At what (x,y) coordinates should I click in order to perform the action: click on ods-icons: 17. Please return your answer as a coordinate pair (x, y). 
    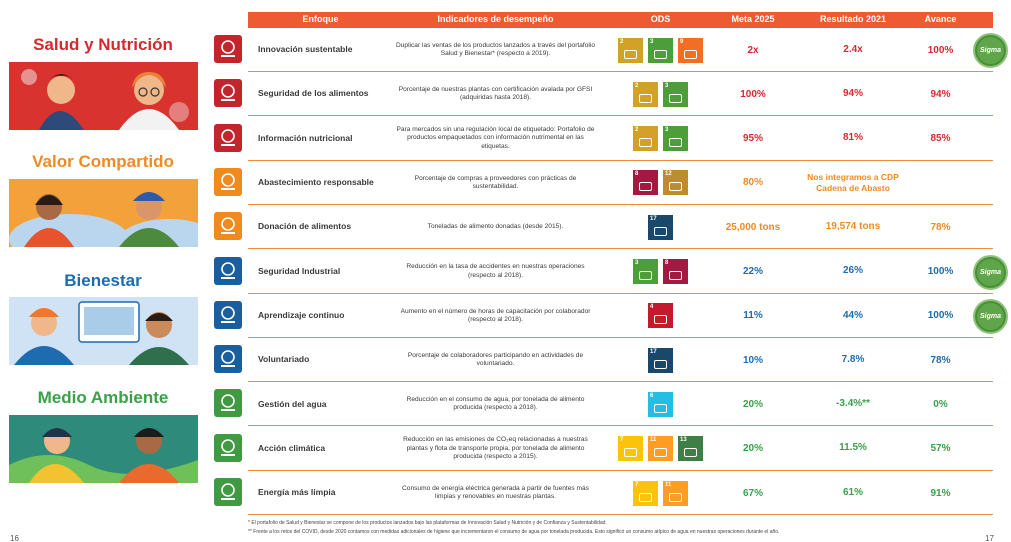
    Looking at the image, I should click on (660, 360).